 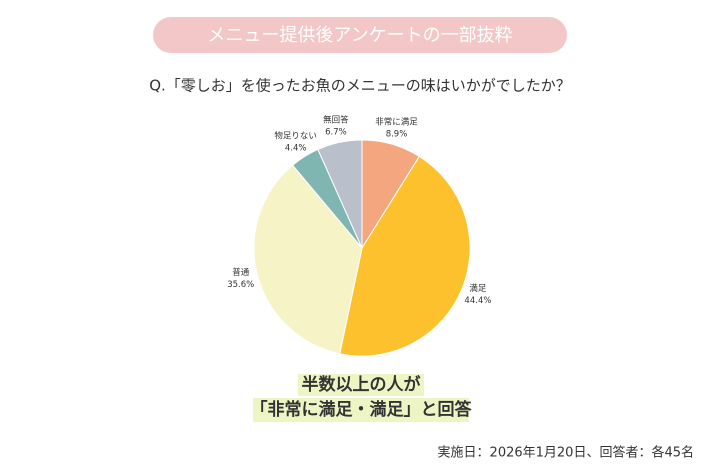 I want to click on slice-value: 4.4%, so click(x=296, y=149).